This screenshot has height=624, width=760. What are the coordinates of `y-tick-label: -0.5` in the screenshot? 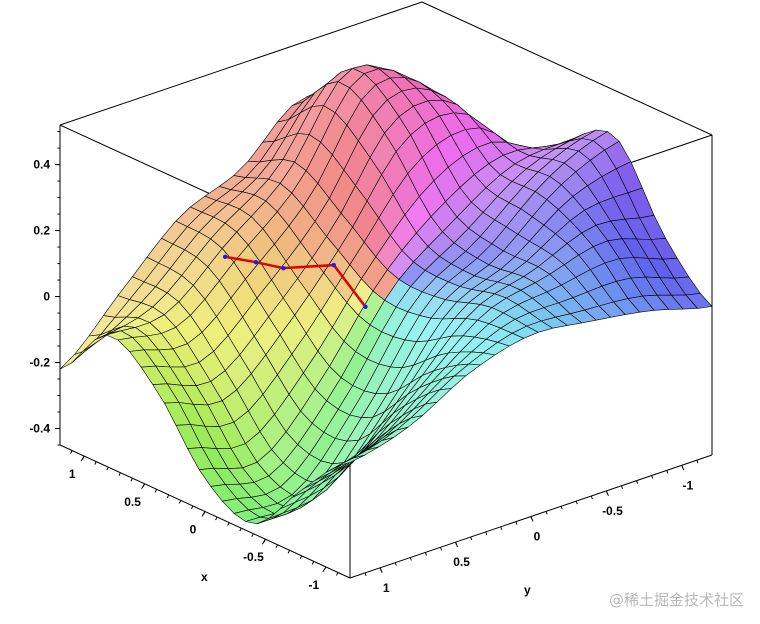 It's located at (612, 511).